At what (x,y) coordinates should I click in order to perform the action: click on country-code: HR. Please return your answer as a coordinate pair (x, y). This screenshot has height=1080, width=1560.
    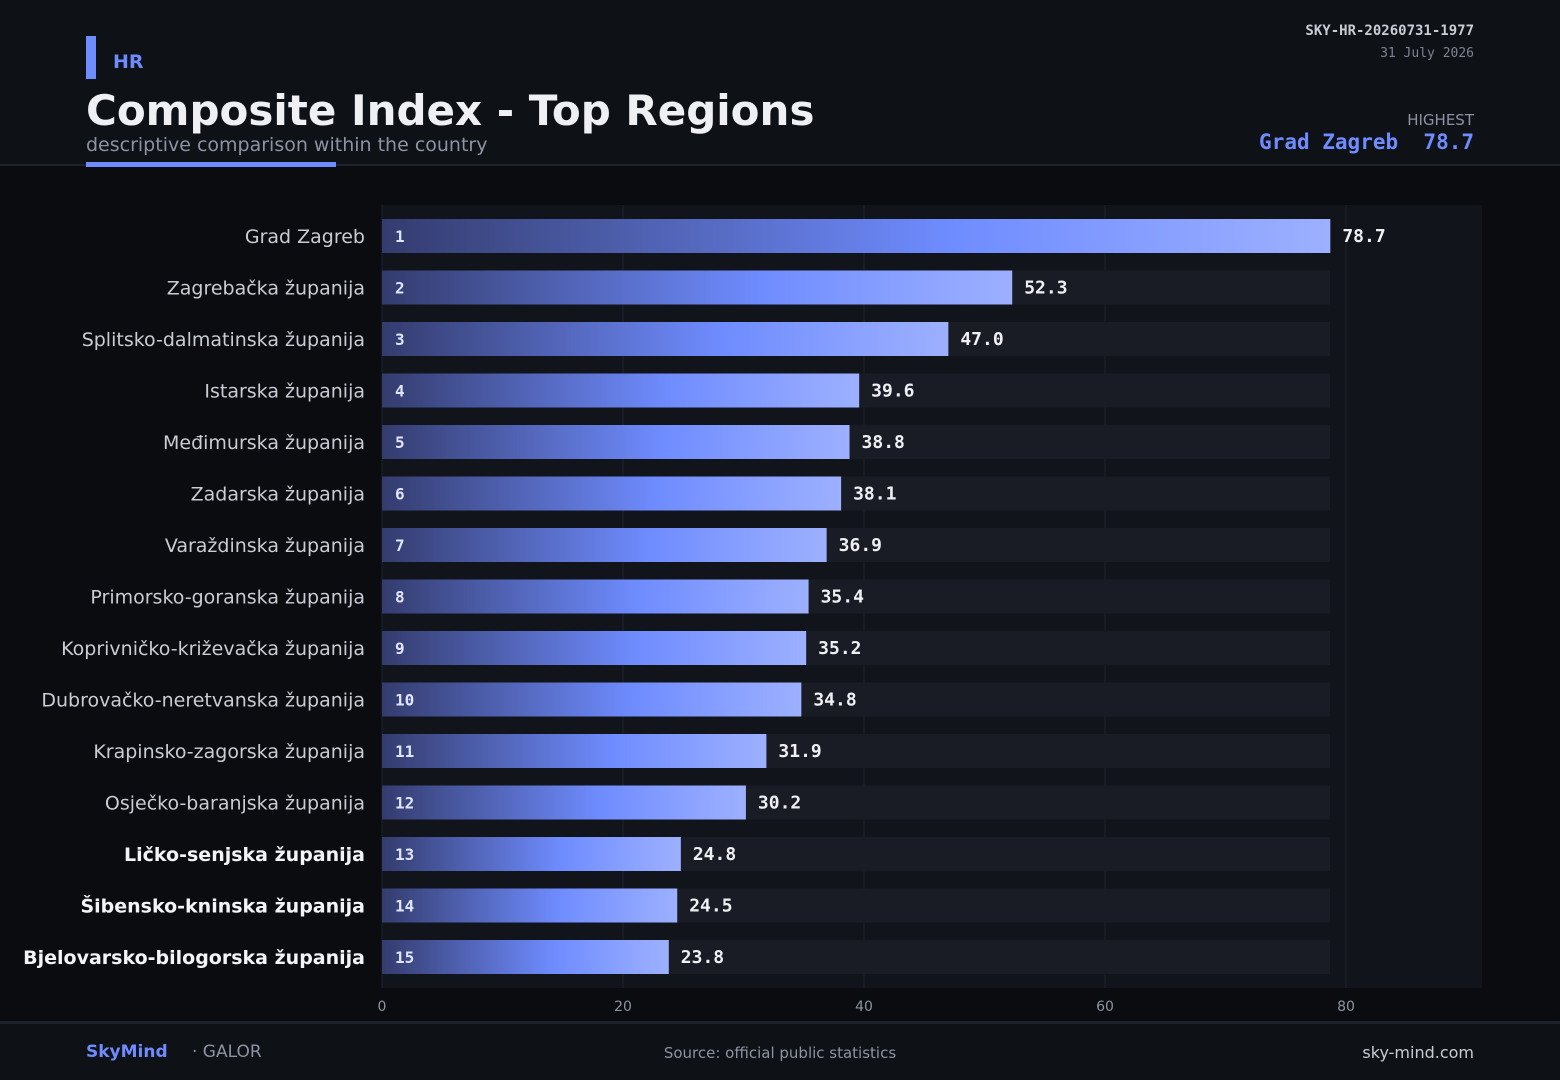
    Looking at the image, I should click on (128, 62).